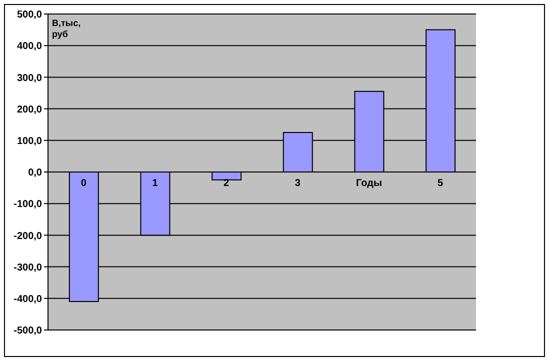 This screenshot has width=547, height=360. I want to click on y-tick-label: 0,0, so click(35, 173).